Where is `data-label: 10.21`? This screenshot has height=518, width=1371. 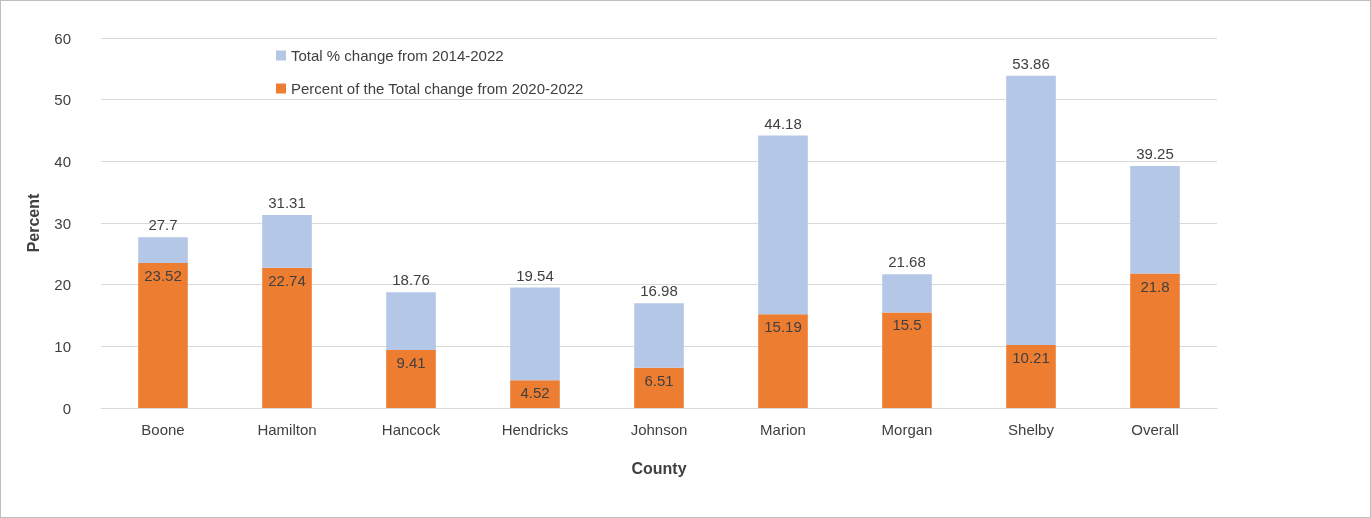
data-label: 10.21 is located at coordinates (1031, 358).